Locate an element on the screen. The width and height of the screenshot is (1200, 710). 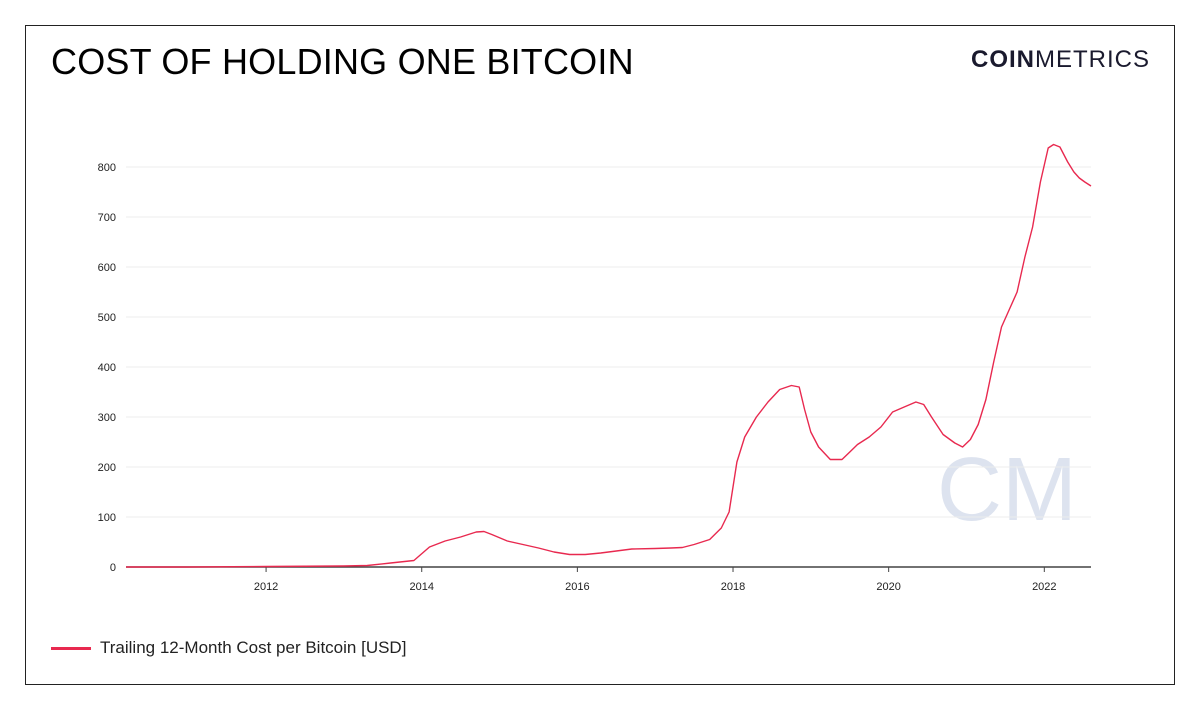
y-tick-label-400: 400 is located at coordinates (107, 368).